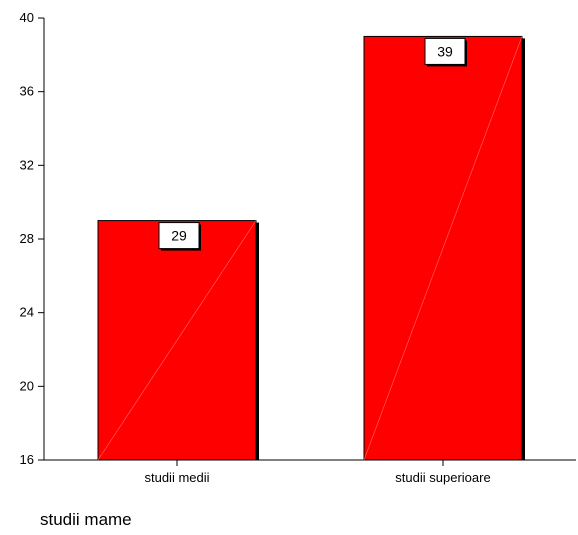 The height and width of the screenshot is (535, 578). I want to click on x-axis-title: studii mame, so click(86, 519).